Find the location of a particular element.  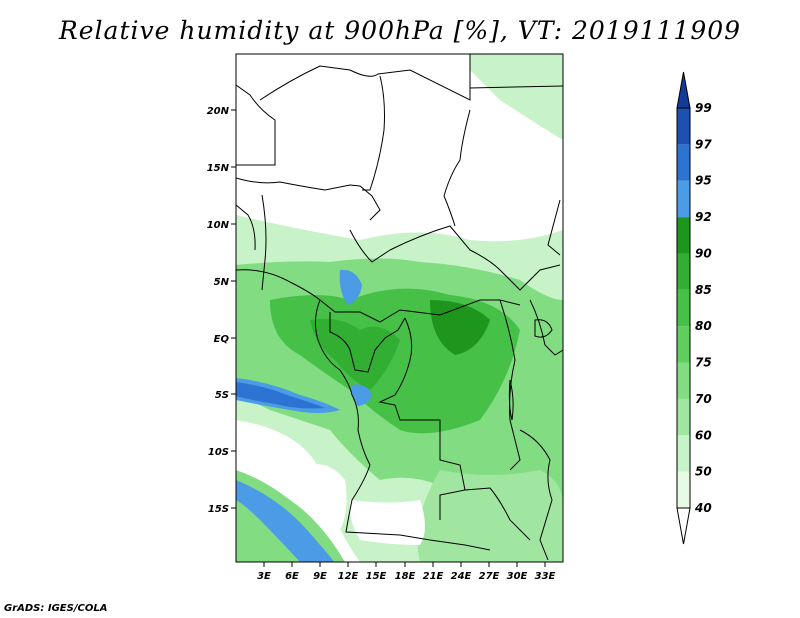

rh-south-east-region is located at coordinates (490, 516).